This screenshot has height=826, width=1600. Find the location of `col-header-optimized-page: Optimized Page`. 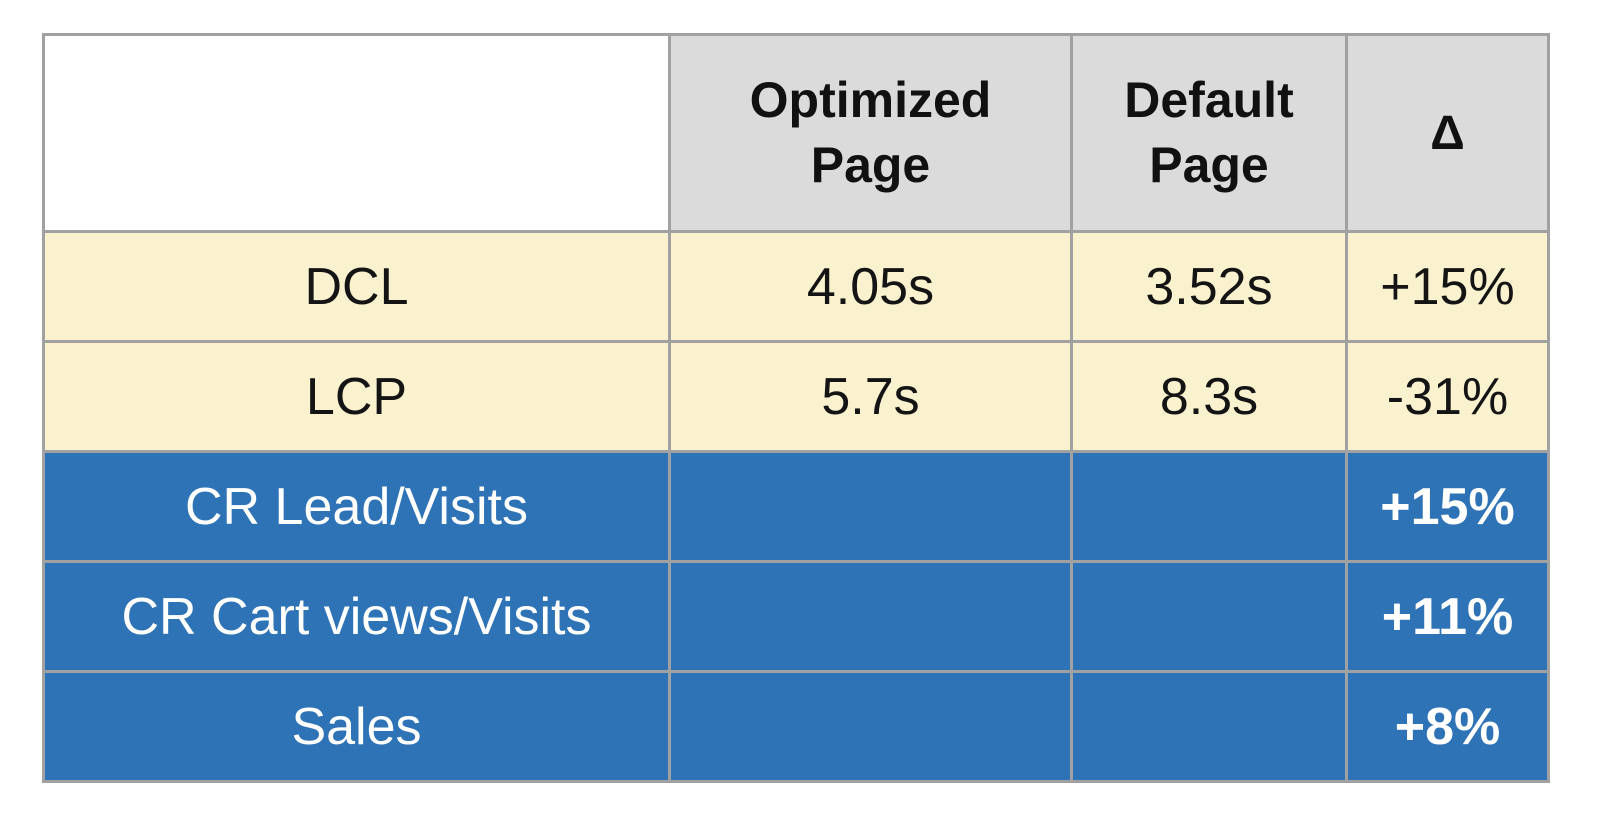

col-header-optimized-page: Optimized Page is located at coordinates (870, 133).